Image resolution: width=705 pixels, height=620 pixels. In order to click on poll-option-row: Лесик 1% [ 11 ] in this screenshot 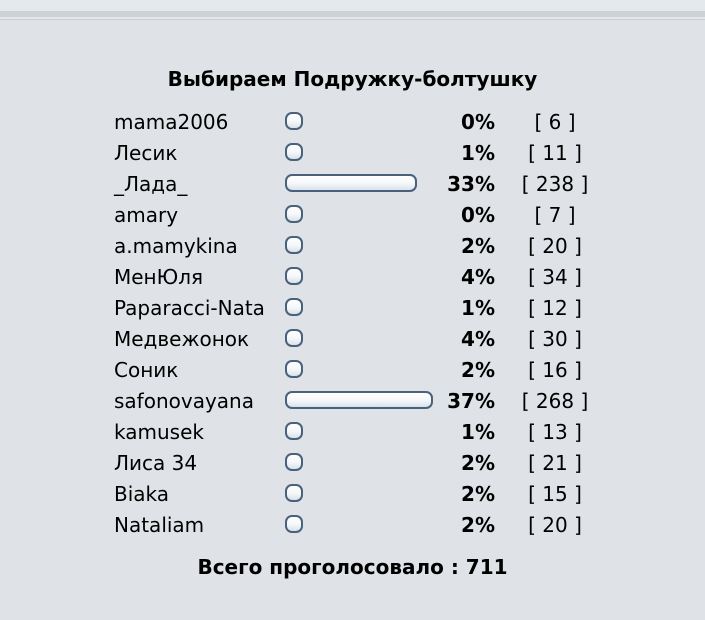, I will do `click(352, 156)`.